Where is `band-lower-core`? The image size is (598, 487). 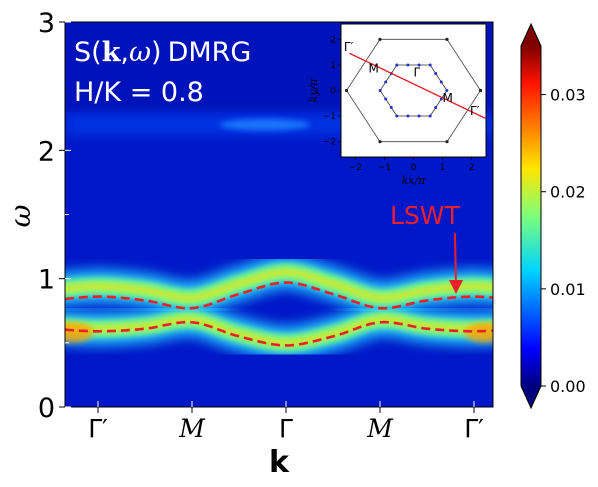
band-lower-core is located at coordinates (279, 331).